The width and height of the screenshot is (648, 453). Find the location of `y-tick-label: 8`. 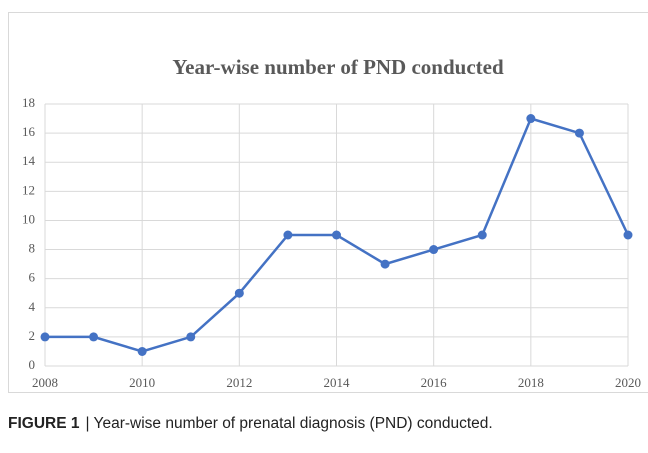

y-tick-label: 8 is located at coordinates (32, 248).